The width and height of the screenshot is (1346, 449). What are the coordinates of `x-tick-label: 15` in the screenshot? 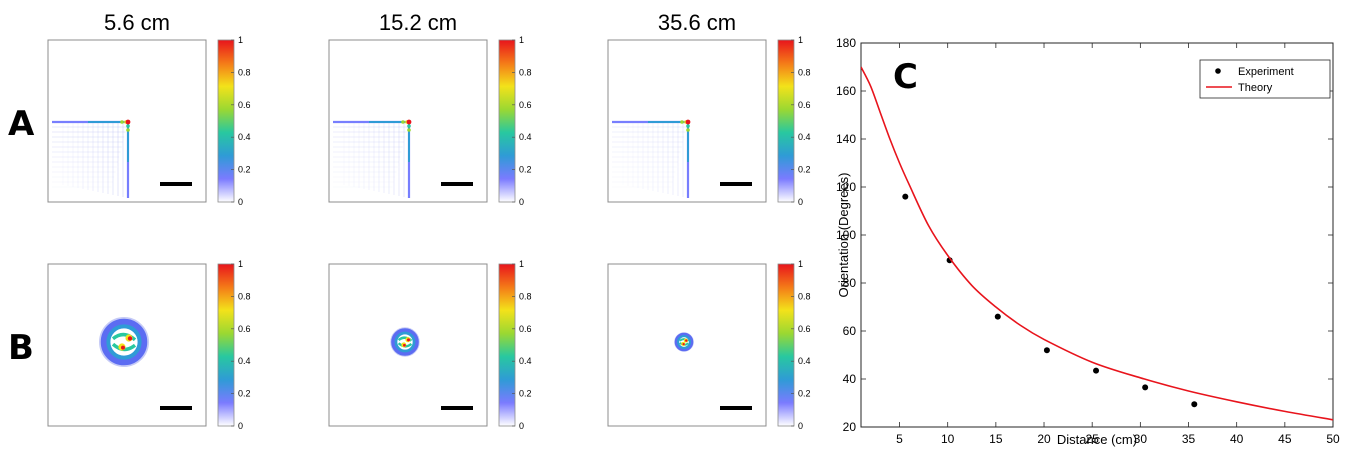 It's located at (996, 439).